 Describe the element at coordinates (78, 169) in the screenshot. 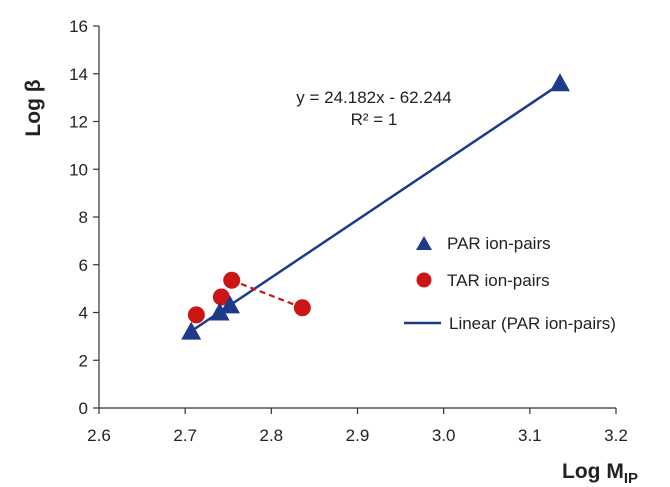

I see `y-tick-label: 10` at that location.